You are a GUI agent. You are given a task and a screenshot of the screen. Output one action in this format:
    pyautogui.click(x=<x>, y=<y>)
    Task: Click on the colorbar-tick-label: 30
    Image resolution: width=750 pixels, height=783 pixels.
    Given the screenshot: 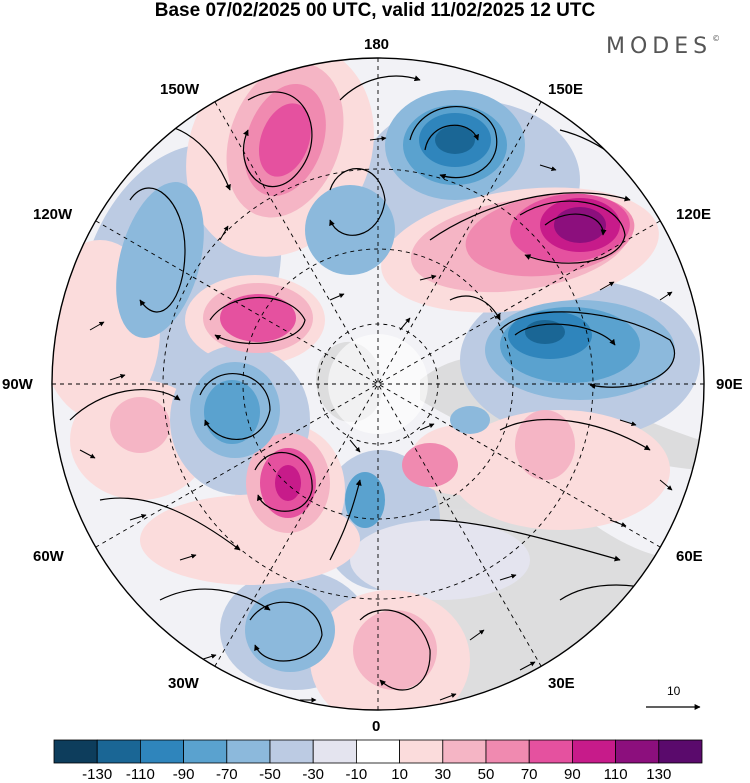 What is the action you would take?
    pyautogui.click(x=443, y=774)
    